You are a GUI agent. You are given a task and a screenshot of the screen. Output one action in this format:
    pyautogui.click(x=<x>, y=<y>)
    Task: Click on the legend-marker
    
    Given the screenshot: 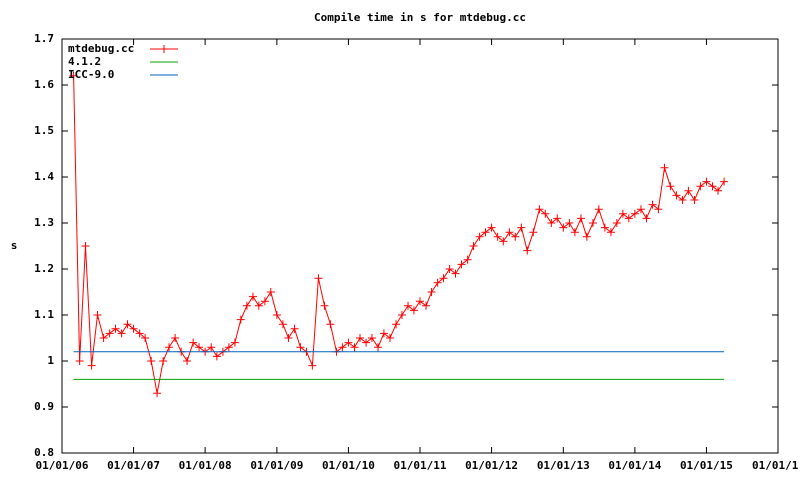 What is the action you would take?
    pyautogui.click(x=164, y=49)
    